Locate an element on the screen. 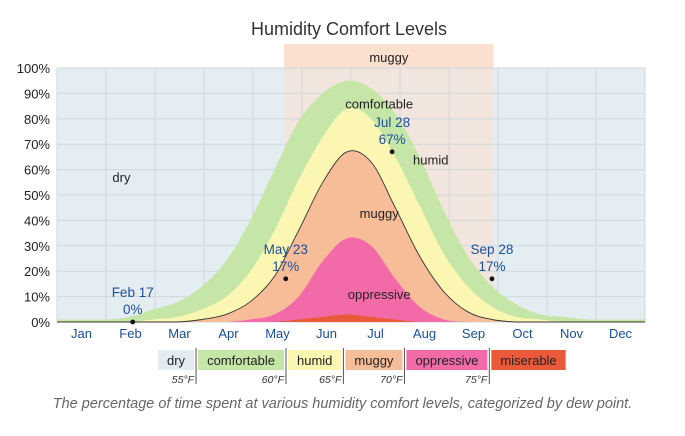 The height and width of the screenshot is (436, 685). legend-label-comfortable: comfortable is located at coordinates (241, 360).